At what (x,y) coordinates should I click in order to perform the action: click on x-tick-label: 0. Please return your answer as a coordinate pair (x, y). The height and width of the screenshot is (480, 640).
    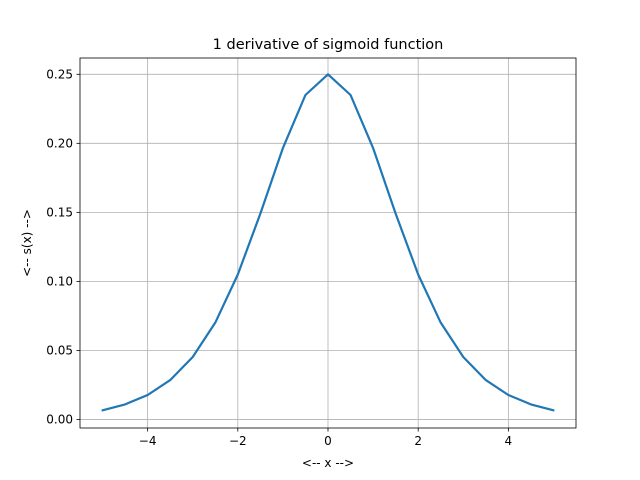
    Looking at the image, I should click on (328, 441).